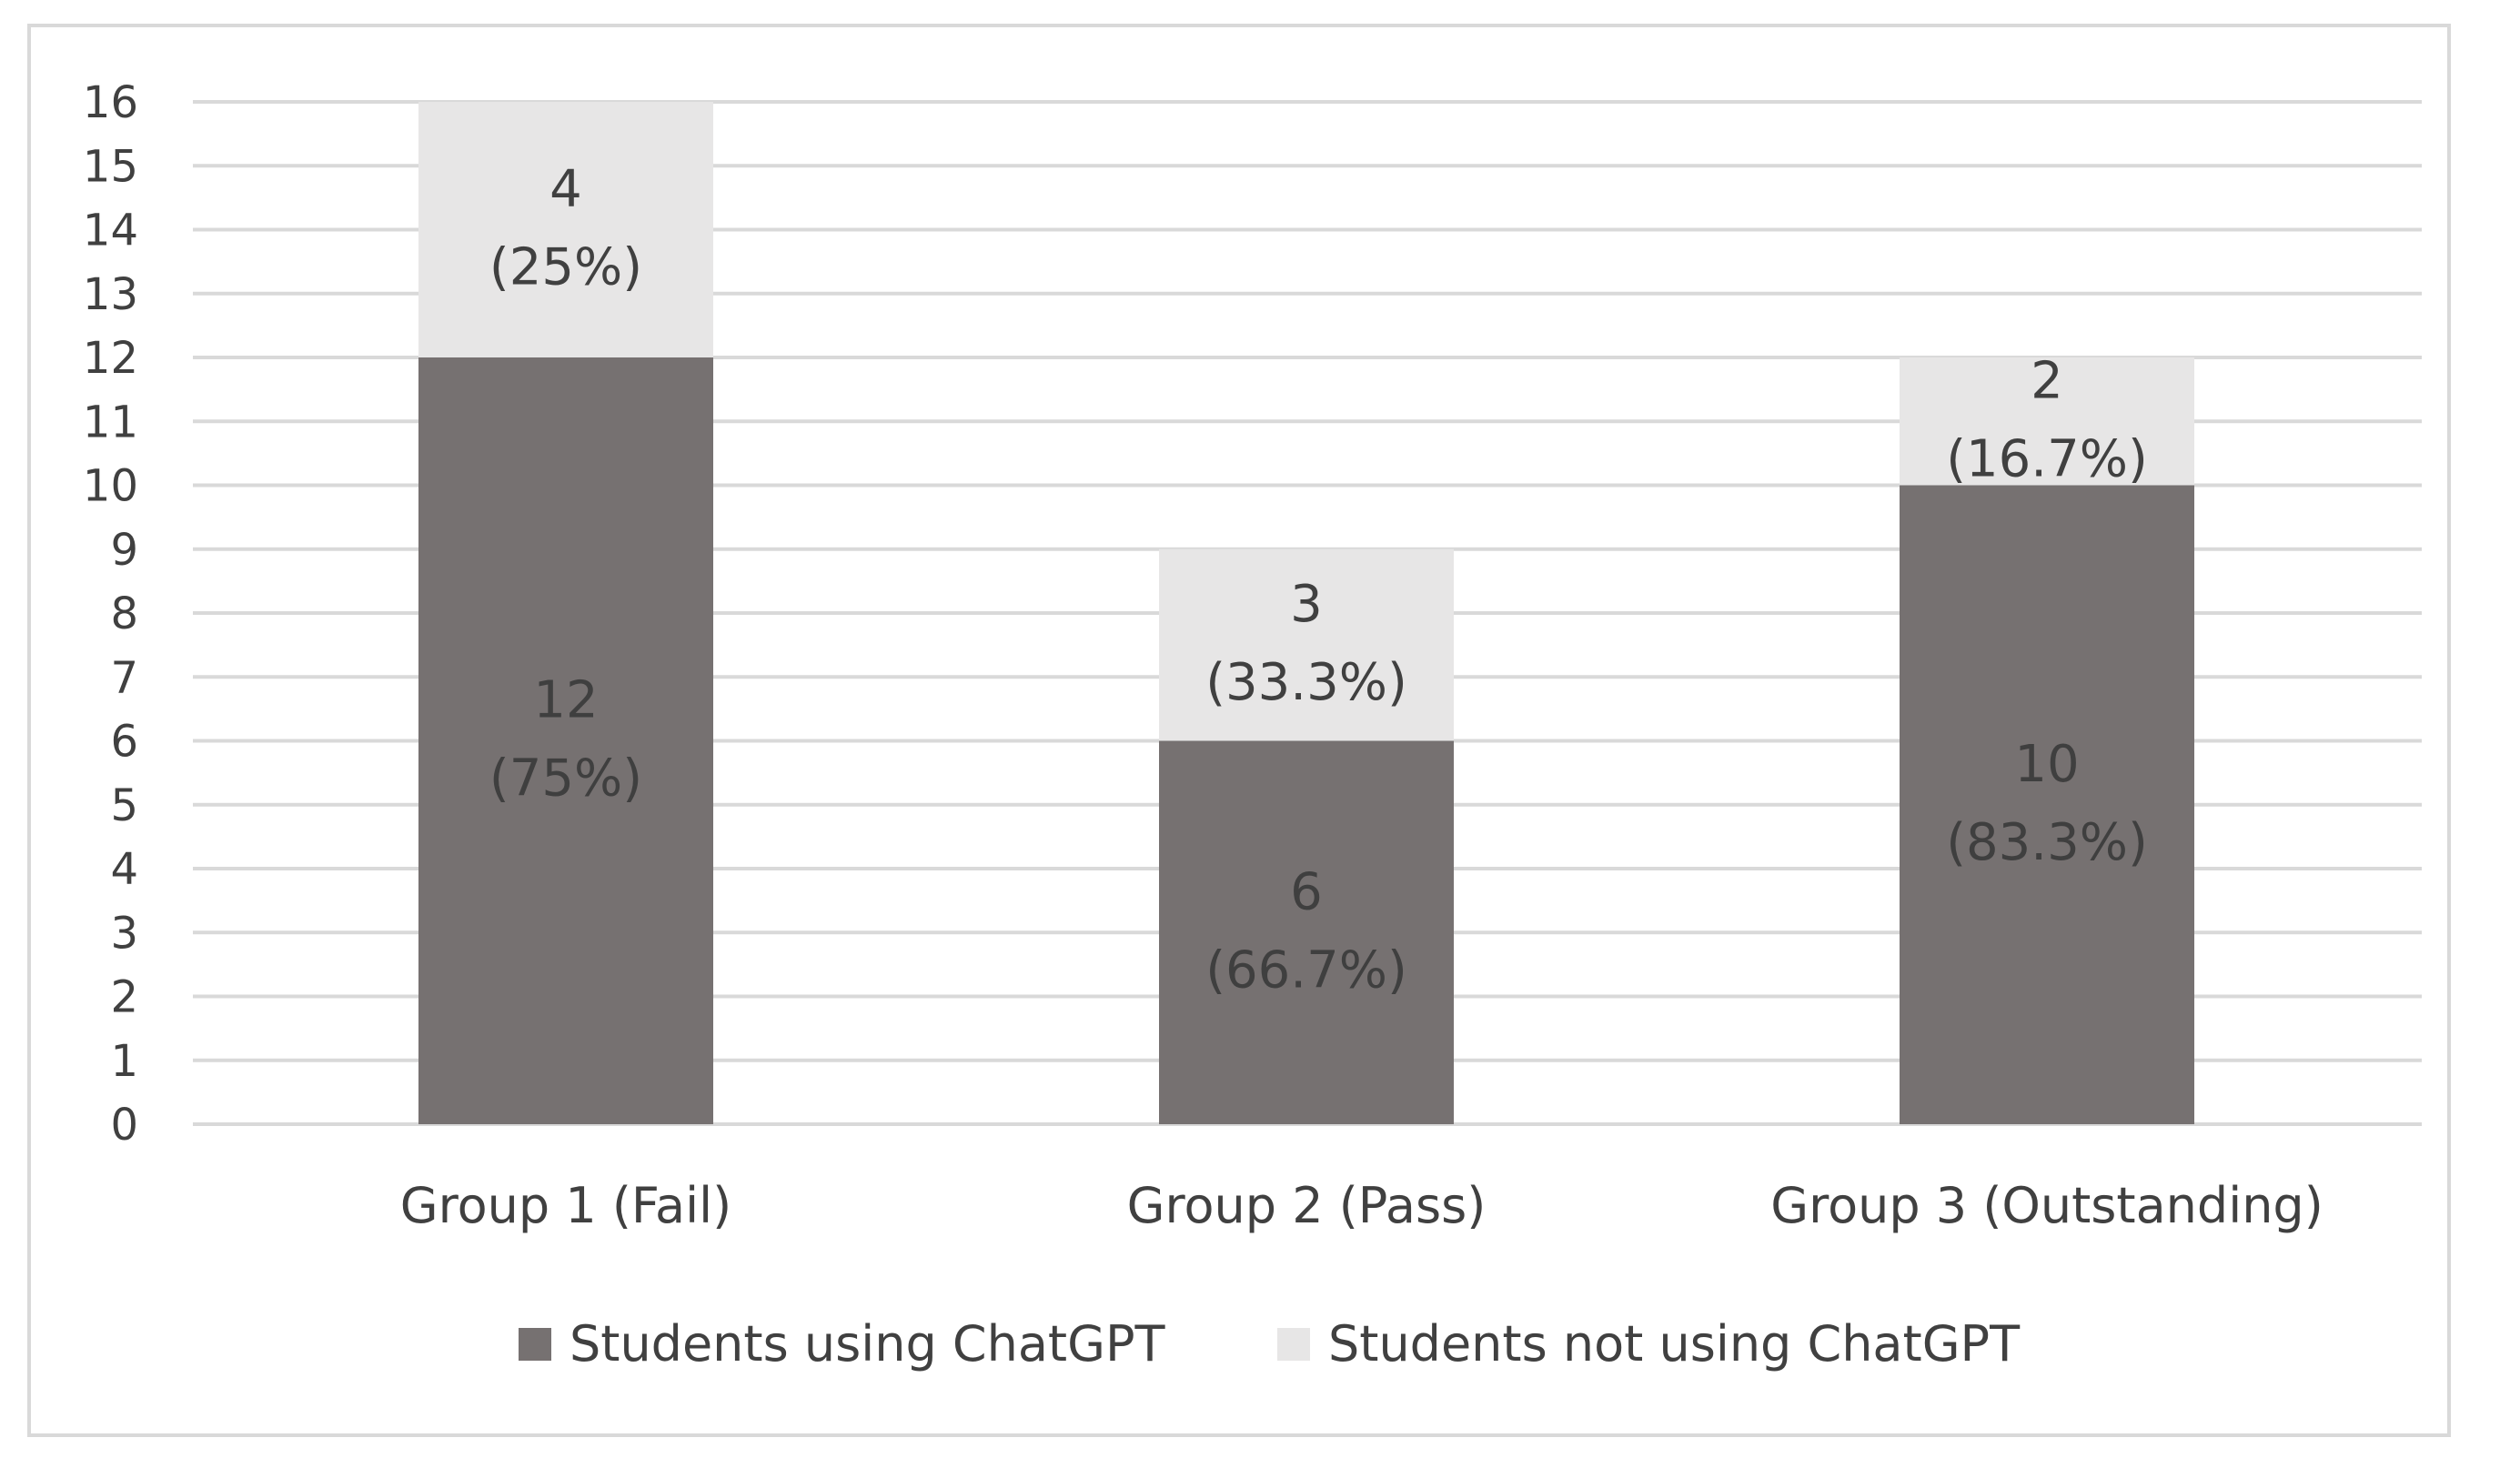 The image size is (2520, 1468). What do you see at coordinates (1307, 891) in the screenshot?
I see `data-label-count: 6` at bounding box center [1307, 891].